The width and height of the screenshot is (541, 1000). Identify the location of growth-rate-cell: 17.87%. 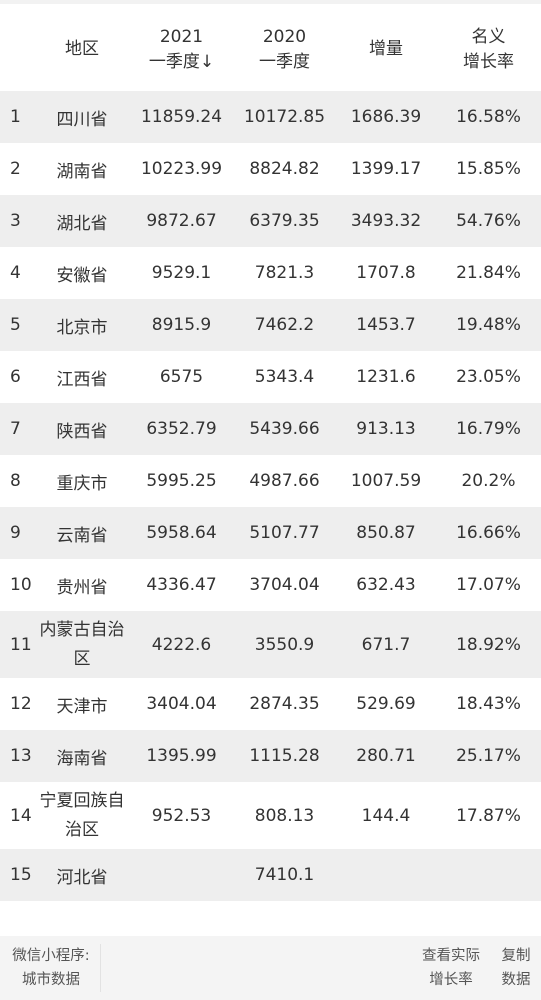
(488, 815).